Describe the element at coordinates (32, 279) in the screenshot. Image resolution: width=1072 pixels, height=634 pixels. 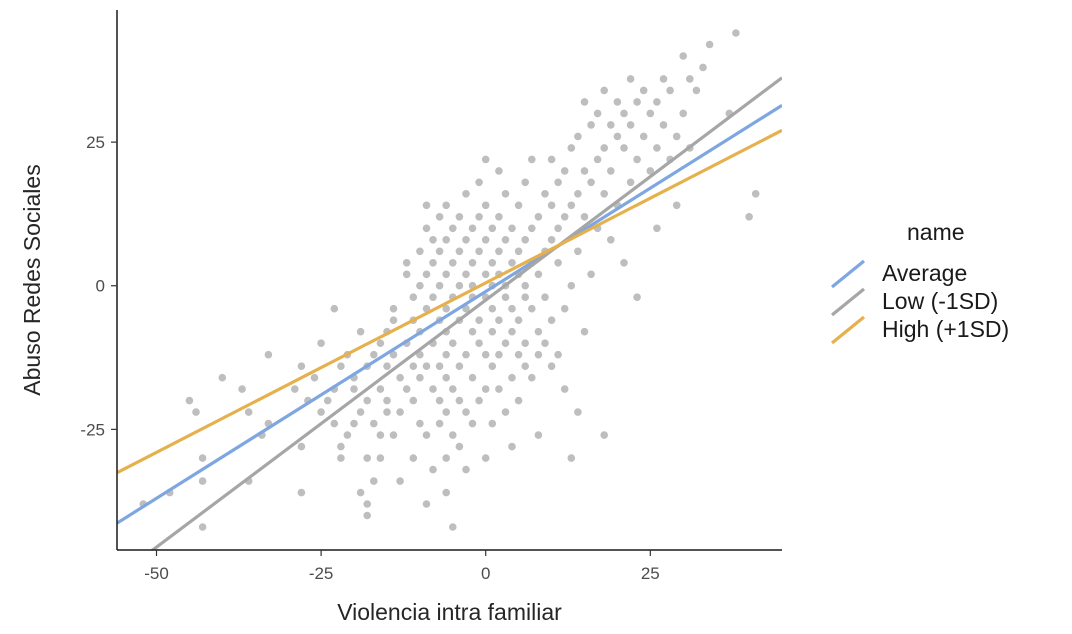
I see `y-axis-title: Abuso Redes Sociales` at that location.